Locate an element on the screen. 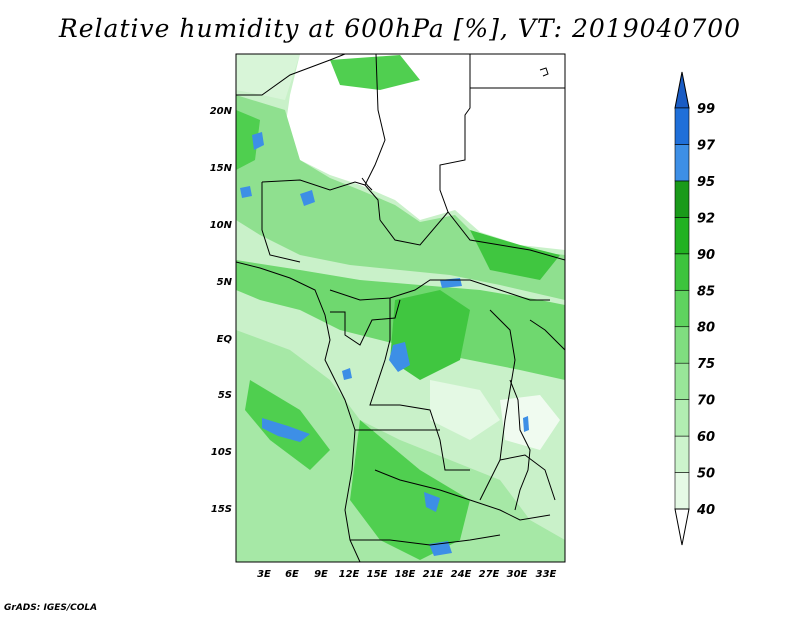 Image resolution: width=800 pixels, height=618 pixels. lat-label-15s: 15S is located at coordinates (221, 509).